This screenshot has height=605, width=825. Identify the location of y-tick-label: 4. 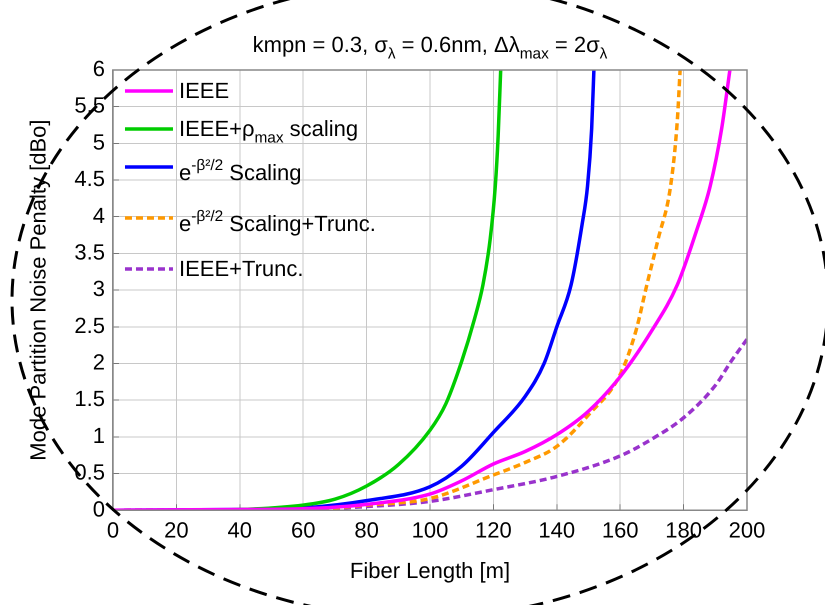
(98, 215).